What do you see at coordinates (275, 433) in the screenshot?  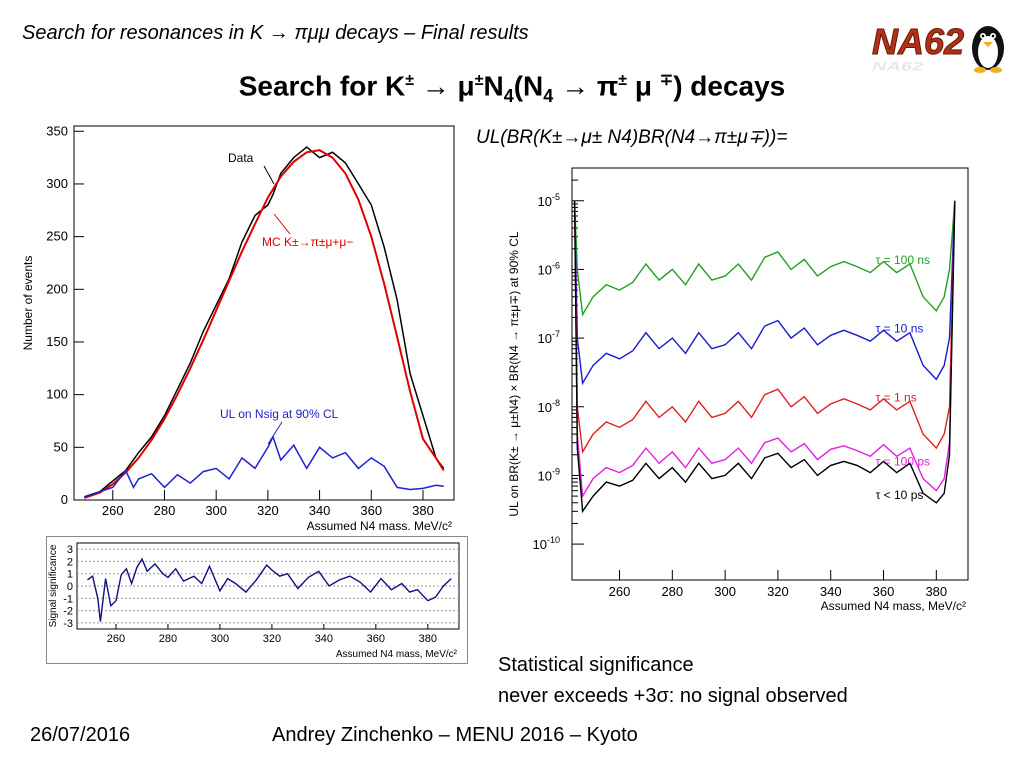 I see `annotation-ul-arrow` at bounding box center [275, 433].